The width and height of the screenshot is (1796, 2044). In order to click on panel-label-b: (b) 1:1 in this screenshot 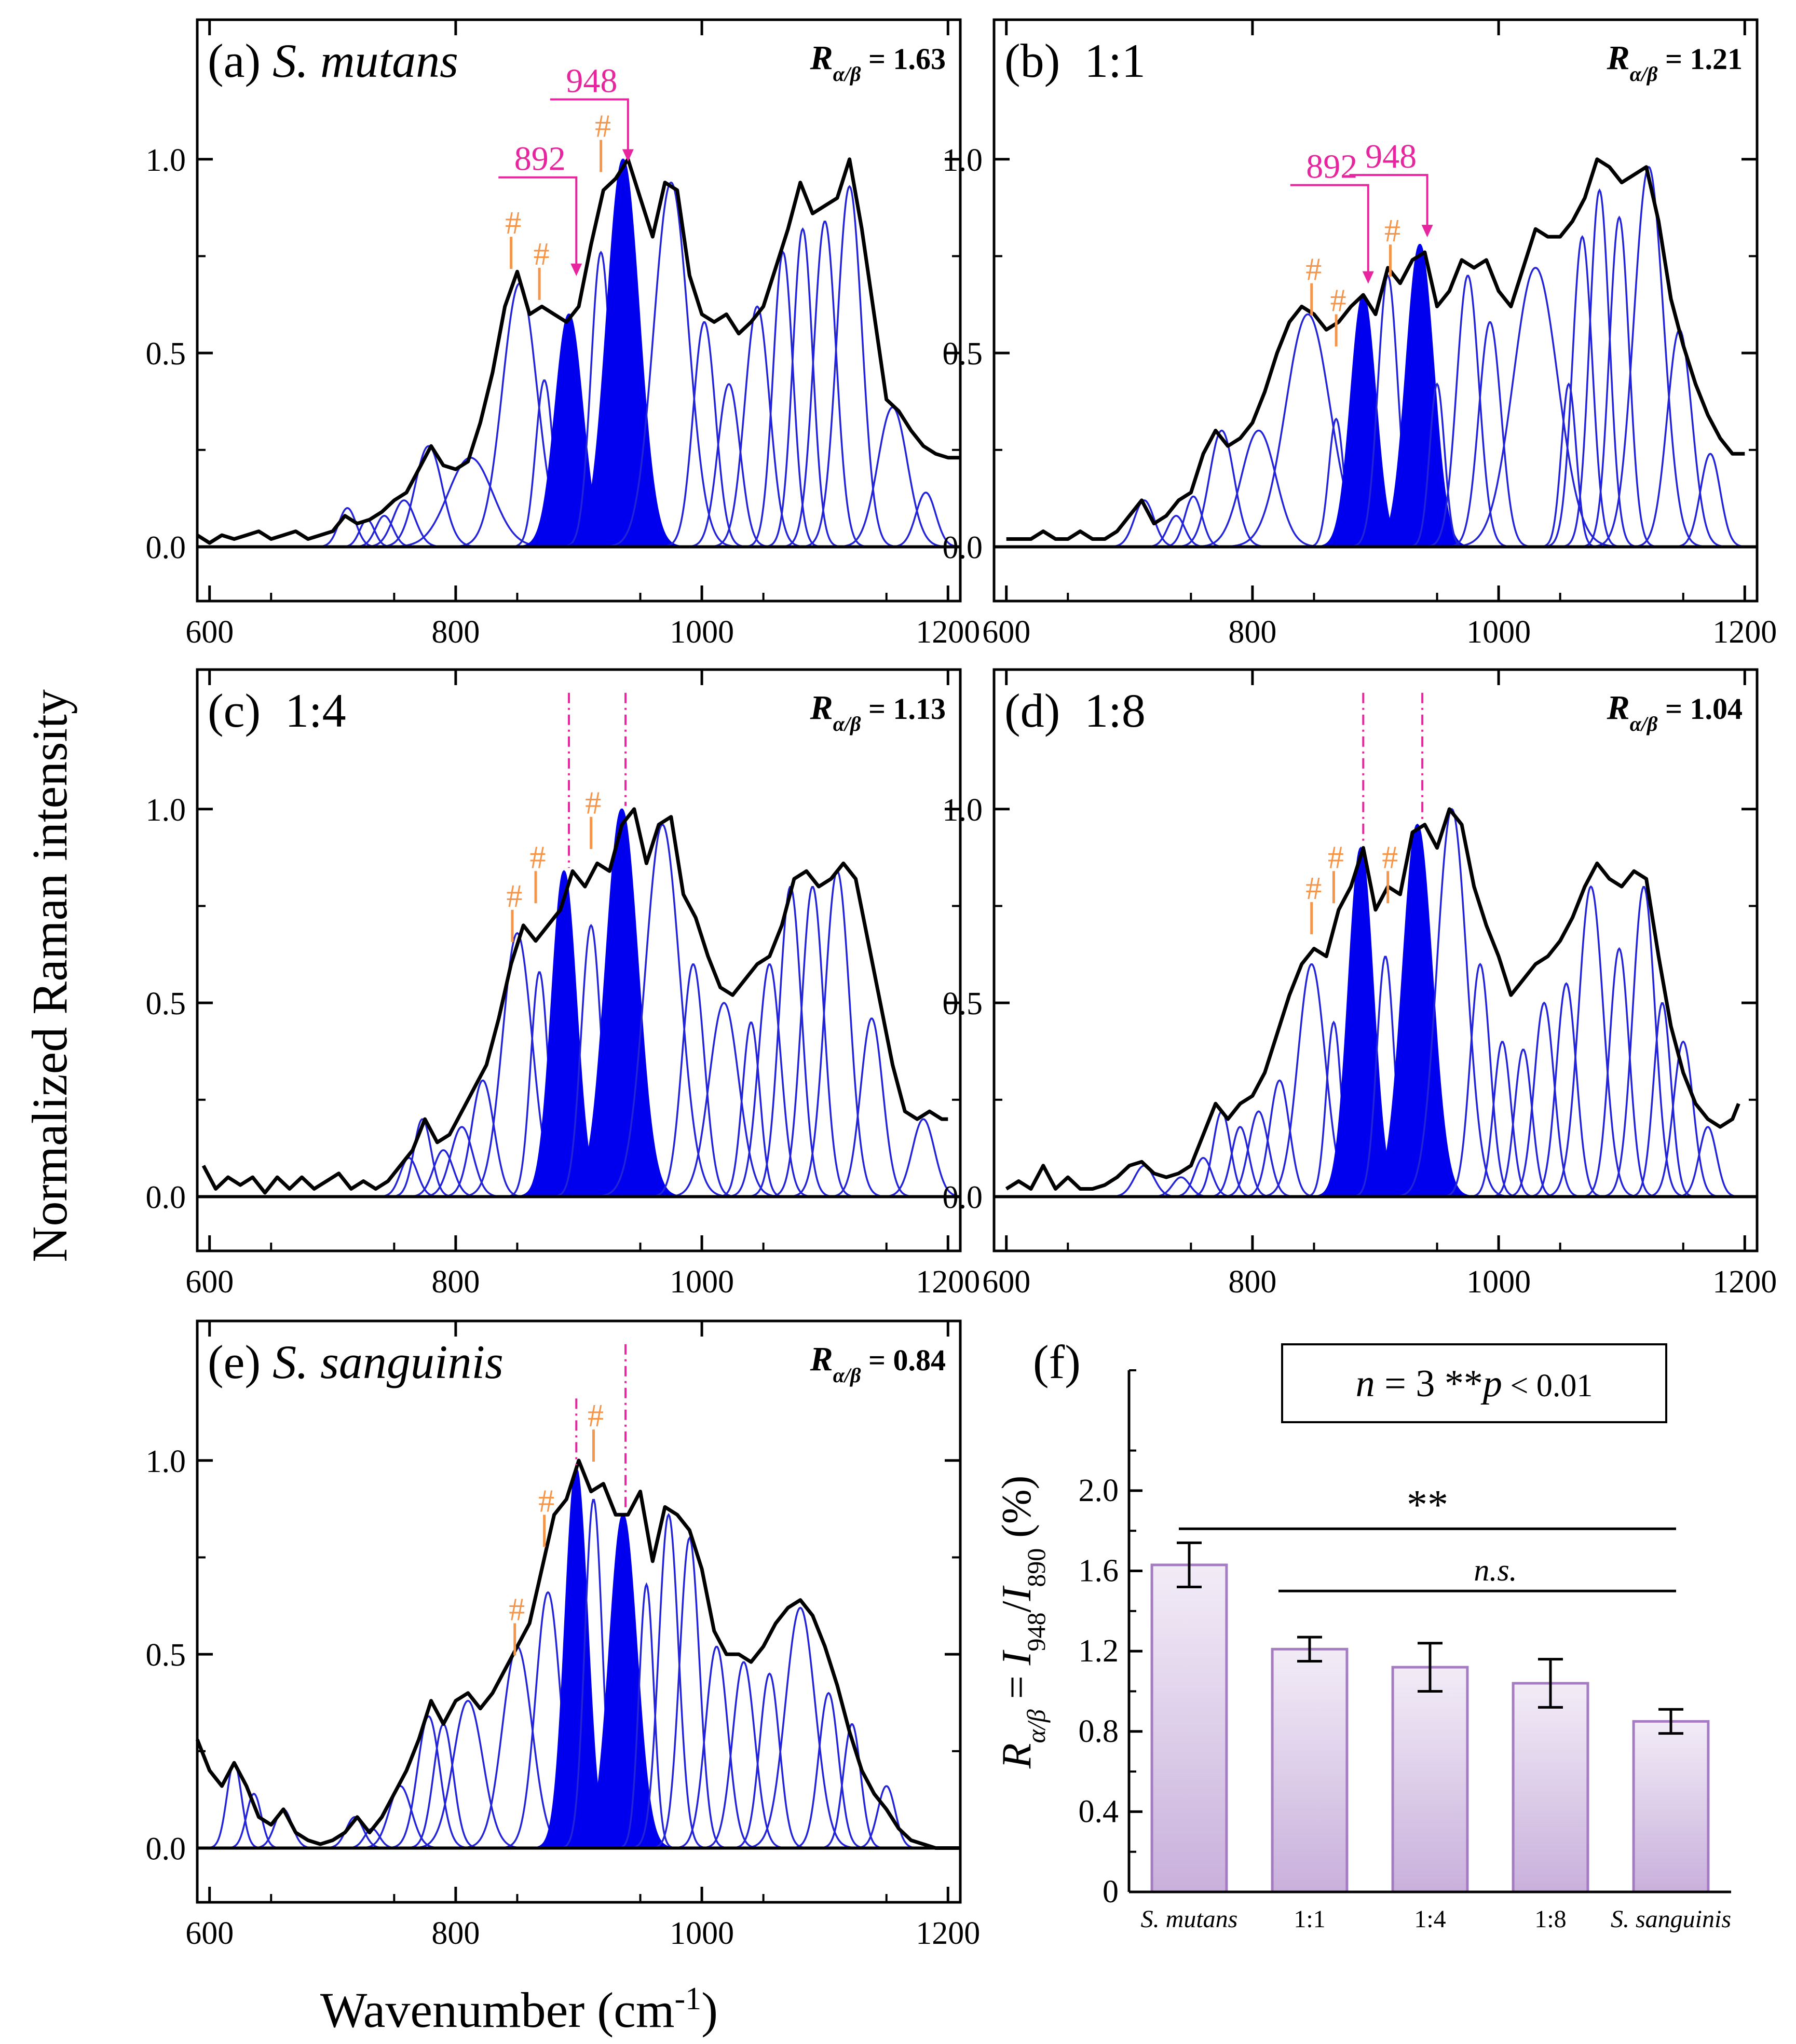, I will do `click(1075, 60)`.